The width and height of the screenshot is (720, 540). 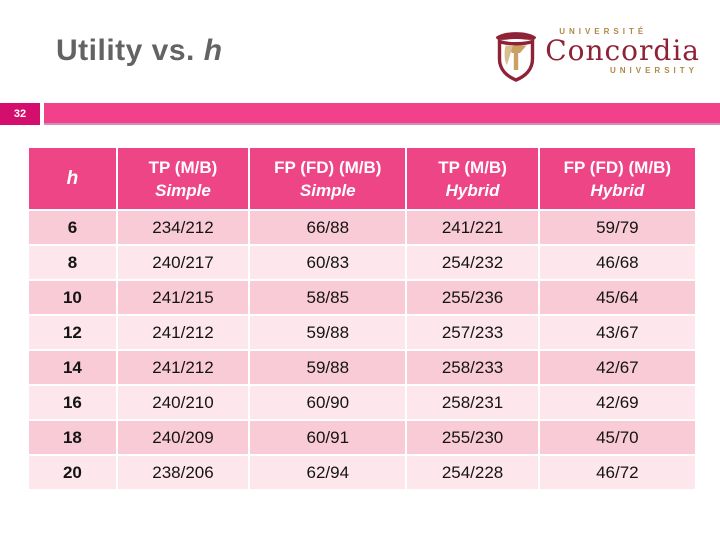 What do you see at coordinates (183, 472) in the screenshot?
I see `cell-tp-simple: 238/206` at bounding box center [183, 472].